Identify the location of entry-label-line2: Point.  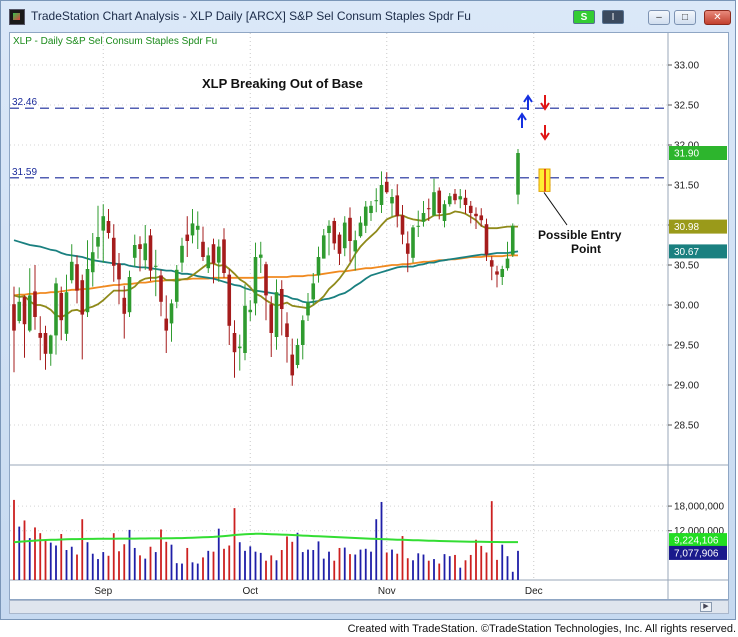
(586, 249).